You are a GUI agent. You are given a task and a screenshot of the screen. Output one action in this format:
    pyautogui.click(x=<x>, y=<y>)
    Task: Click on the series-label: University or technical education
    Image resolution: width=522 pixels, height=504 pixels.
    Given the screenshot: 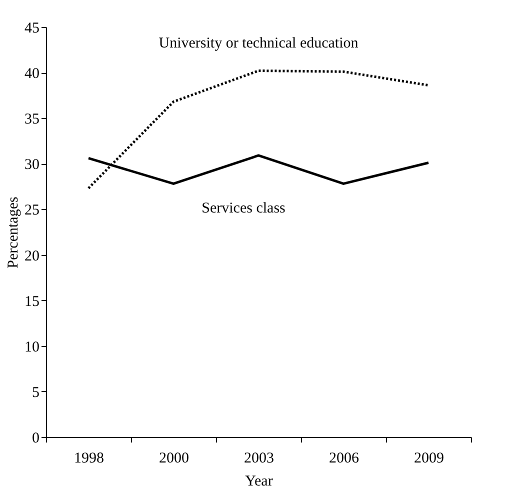 What is the action you would take?
    pyautogui.click(x=258, y=44)
    